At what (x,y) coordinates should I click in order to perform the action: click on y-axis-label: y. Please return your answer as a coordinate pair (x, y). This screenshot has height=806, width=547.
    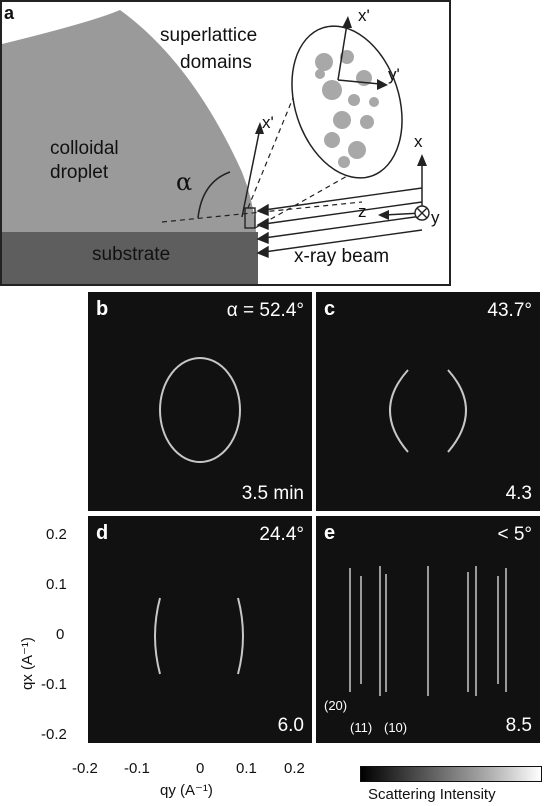
    Looking at the image, I should click on (435, 217).